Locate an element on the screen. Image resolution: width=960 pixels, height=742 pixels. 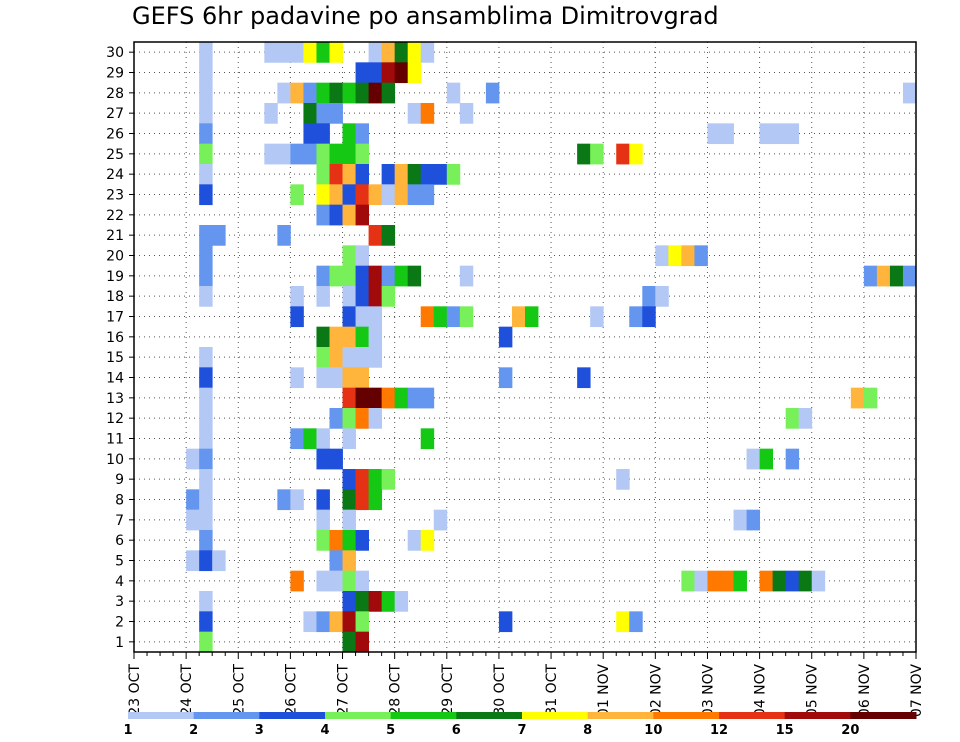
legend-label: 8 is located at coordinates (587, 730).